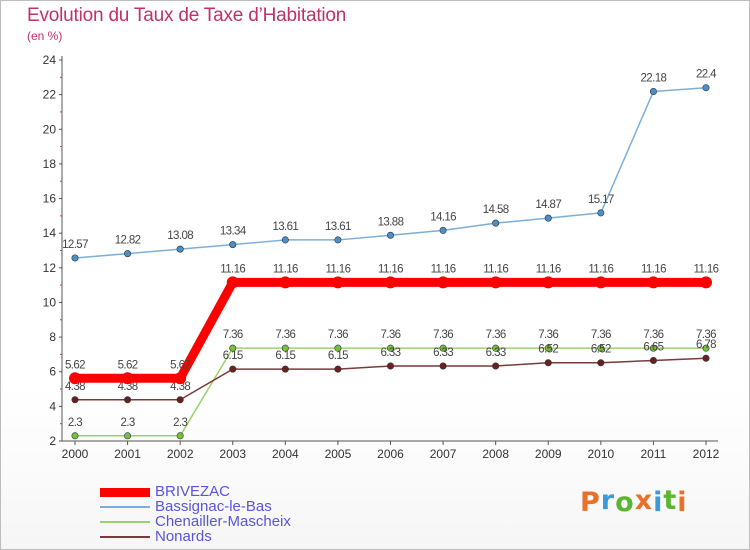 This screenshot has width=750, height=550. I want to click on x-tick-label: 2011, so click(654, 454).